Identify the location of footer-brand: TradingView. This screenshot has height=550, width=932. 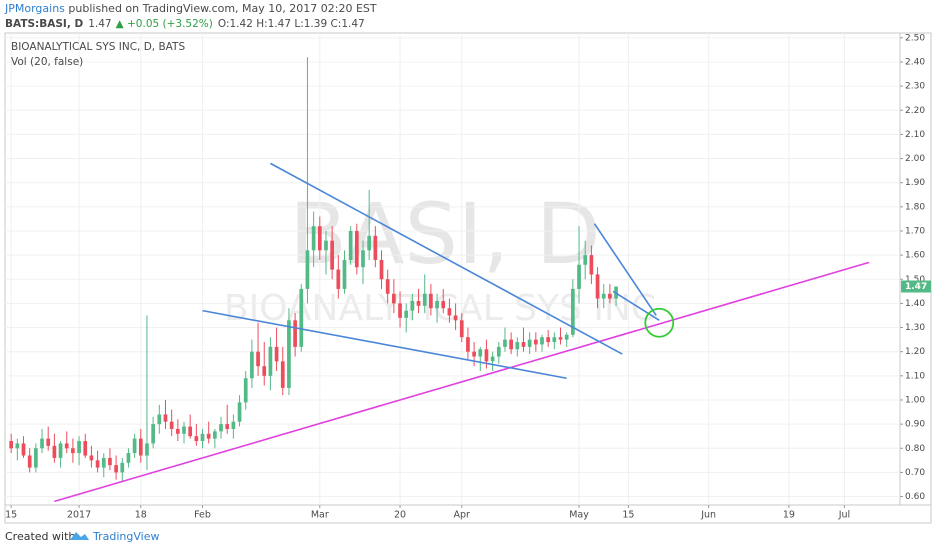
(125, 536).